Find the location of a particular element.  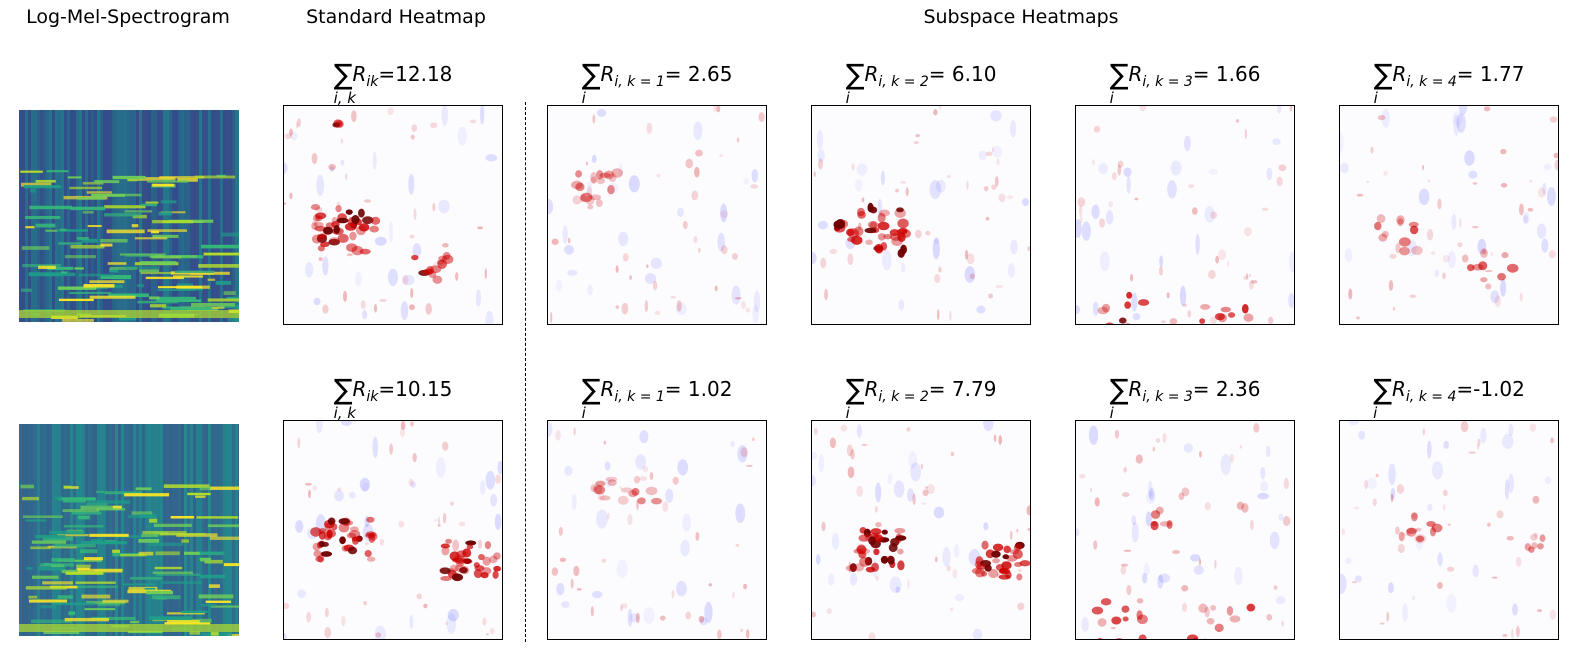

relevance-value: = 1.66 is located at coordinates (1226, 74).